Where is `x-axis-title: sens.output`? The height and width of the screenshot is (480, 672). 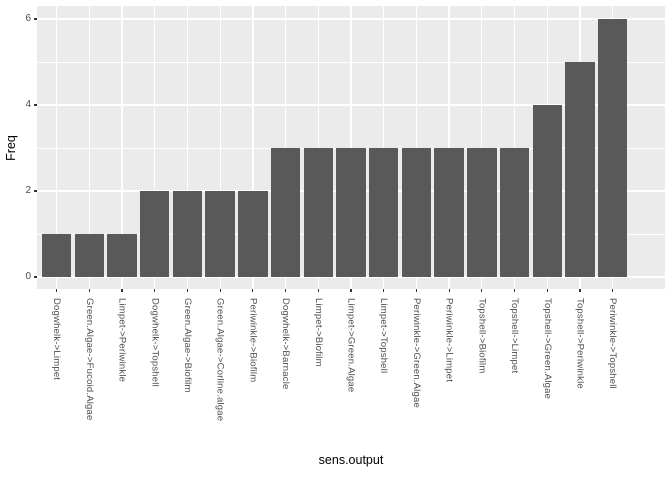
x-axis-title: sens.output is located at coordinates (351, 460).